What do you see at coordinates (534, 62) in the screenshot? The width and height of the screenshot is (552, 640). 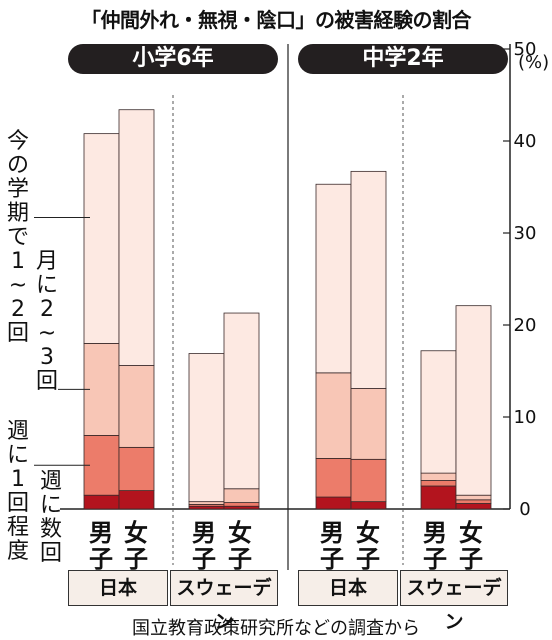 I see `y-axis-unit: (%)` at bounding box center [534, 62].